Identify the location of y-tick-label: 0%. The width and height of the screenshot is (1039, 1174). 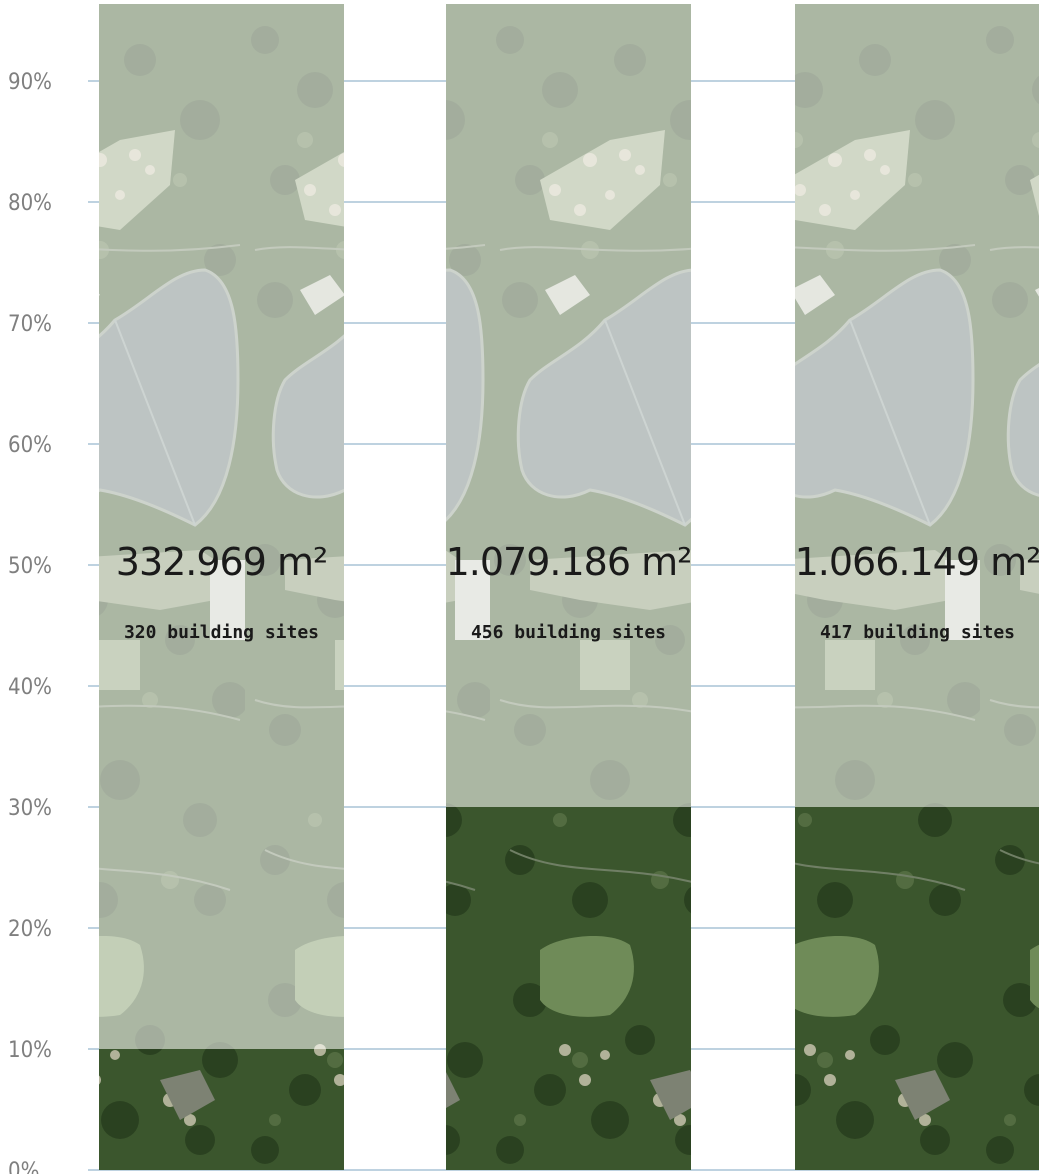
(23, 1166).